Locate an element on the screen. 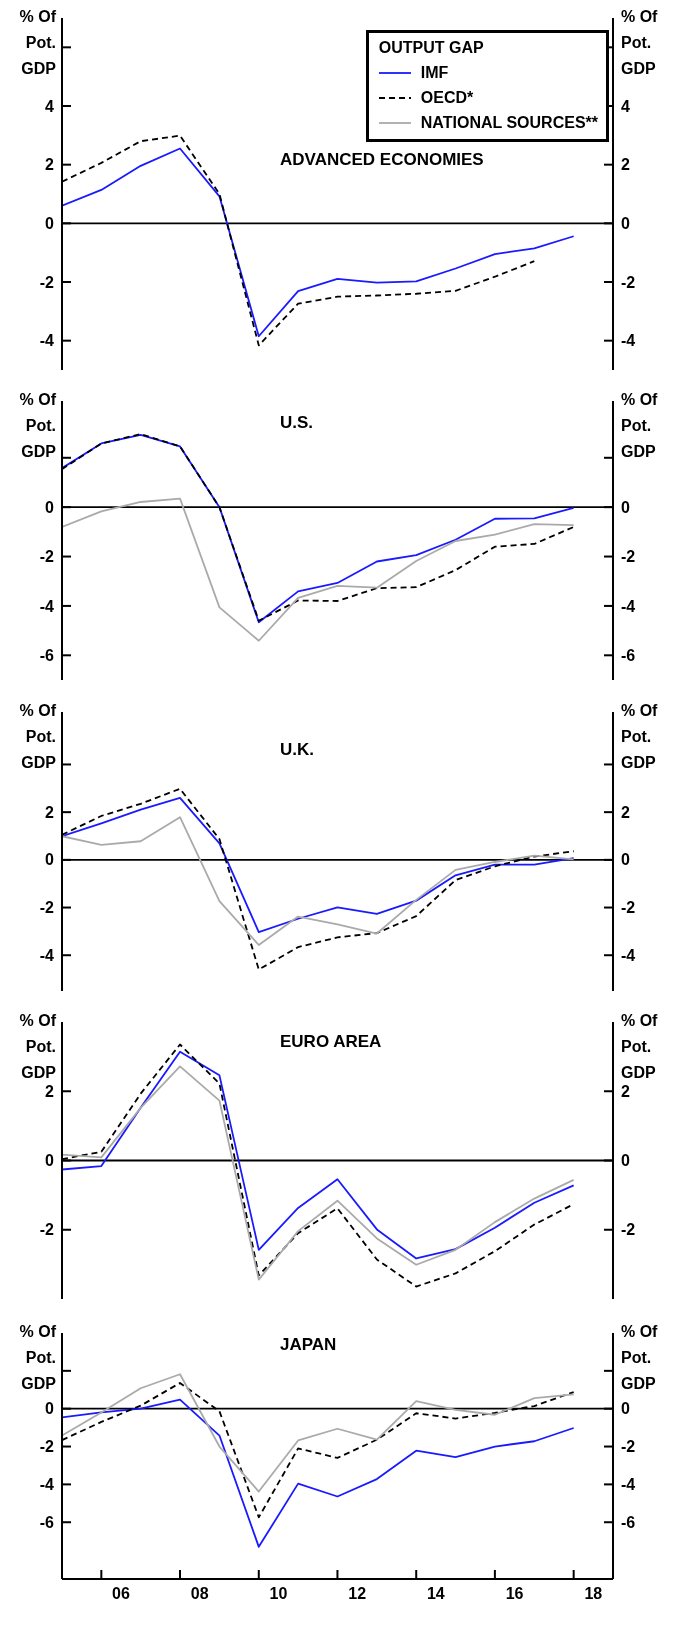 The width and height of the screenshot is (673, 1645). text: U.S. is located at coordinates (297, 423).